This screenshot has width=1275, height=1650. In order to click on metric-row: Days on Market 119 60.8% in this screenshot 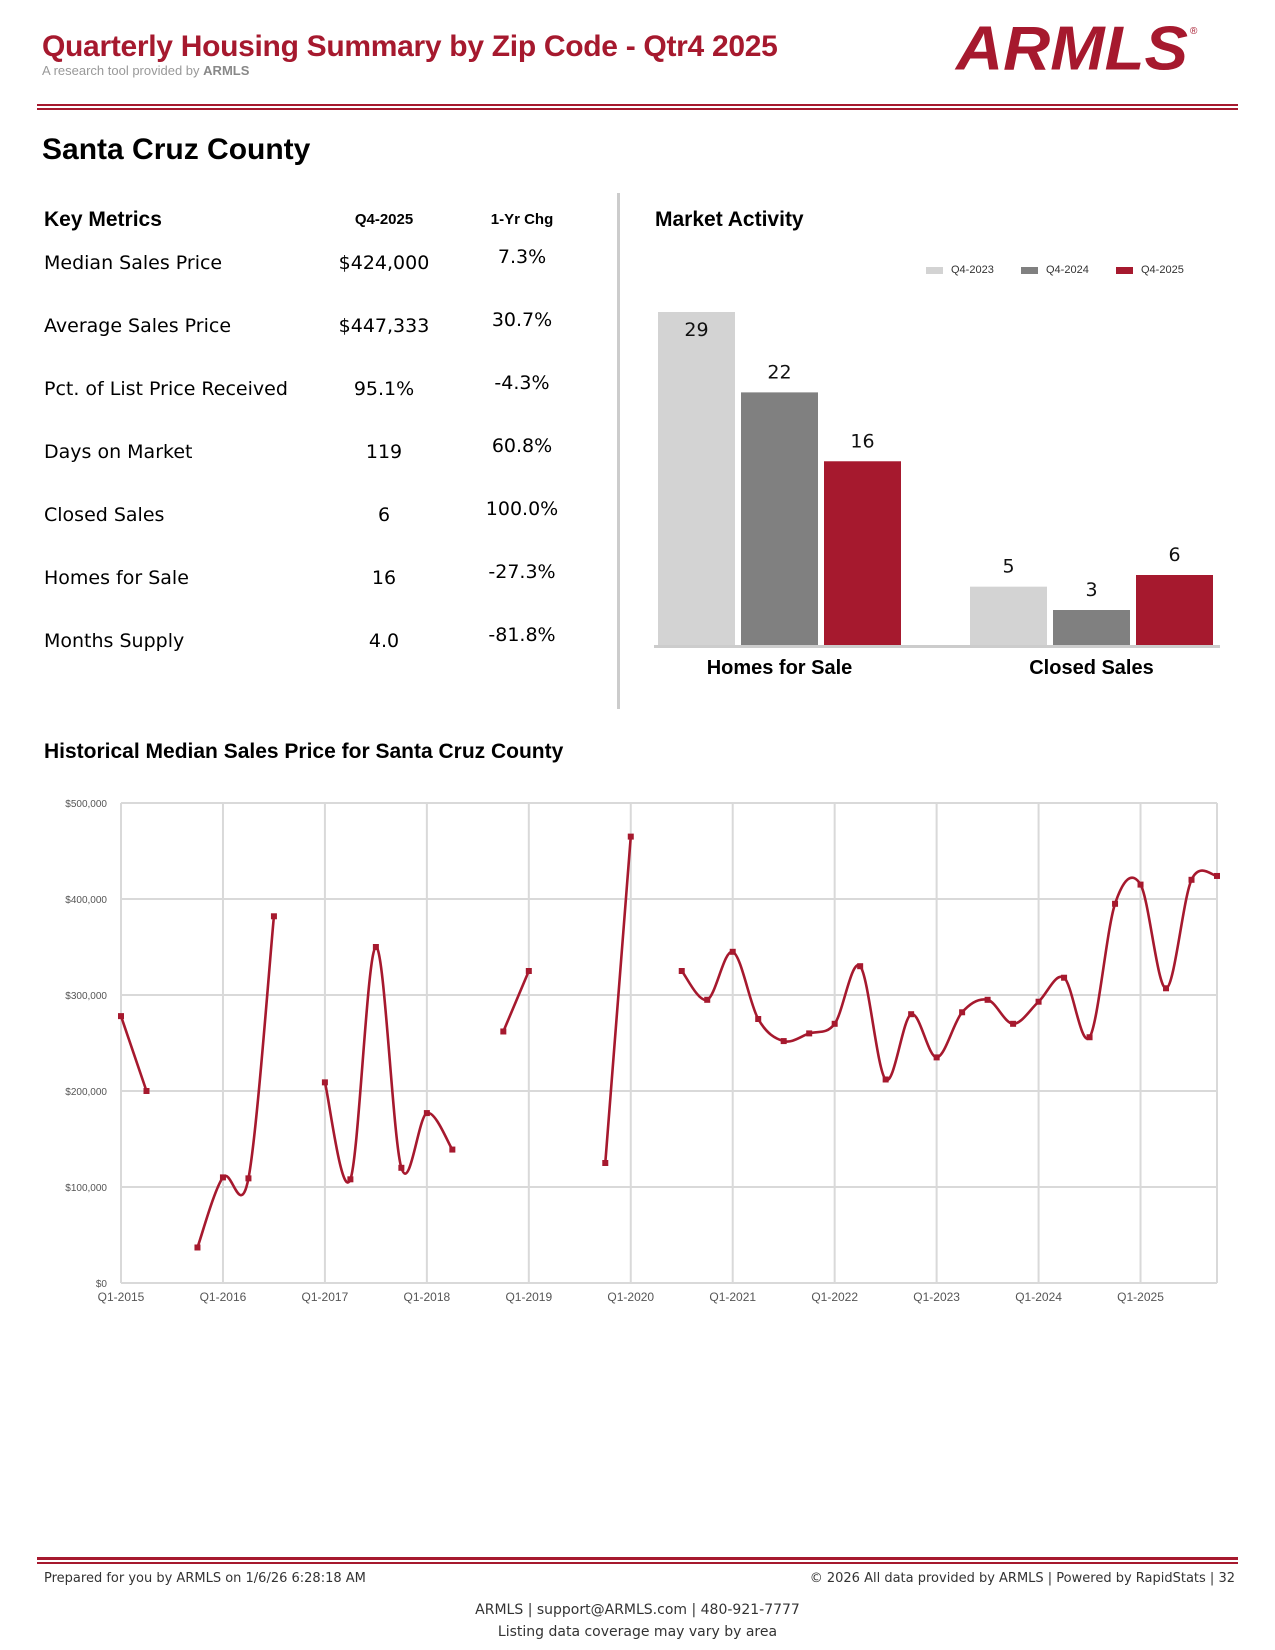, I will do `click(310, 453)`.